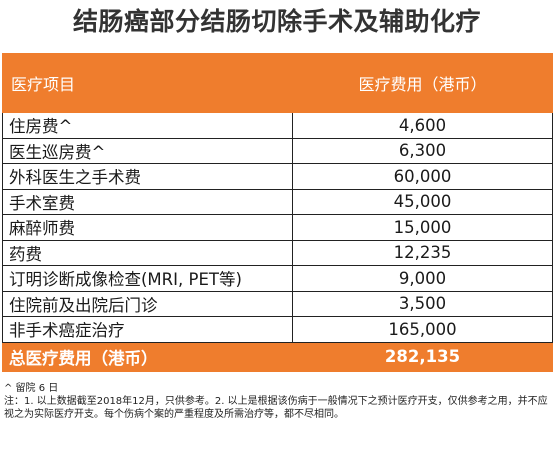  Describe the element at coordinates (147, 83) in the screenshot. I see `header-item: 医疗项目` at that location.